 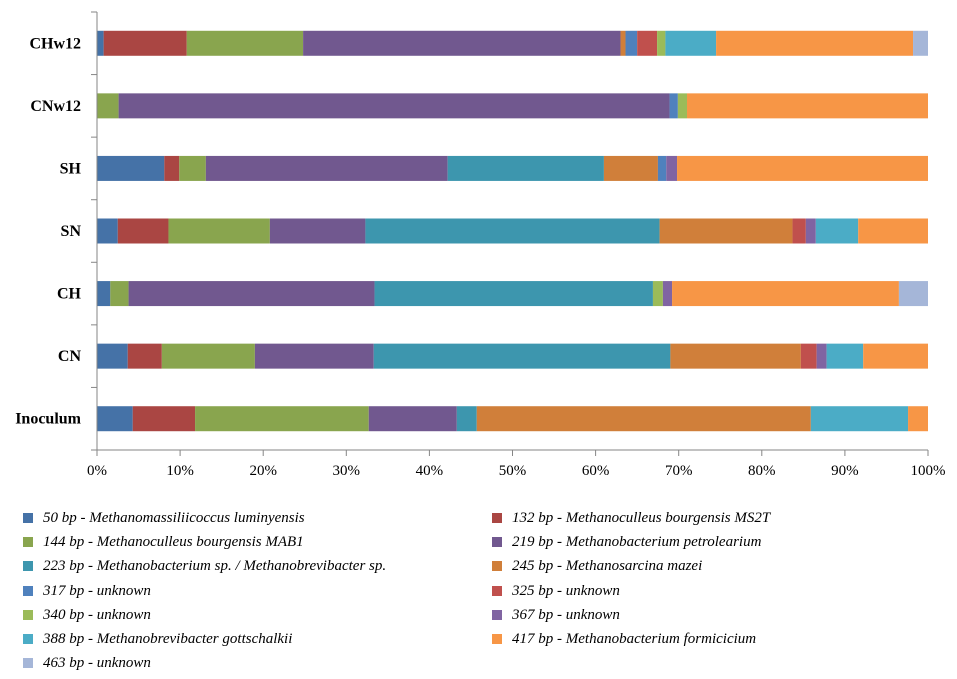 I want to click on category-label: CH, so click(x=69, y=294).